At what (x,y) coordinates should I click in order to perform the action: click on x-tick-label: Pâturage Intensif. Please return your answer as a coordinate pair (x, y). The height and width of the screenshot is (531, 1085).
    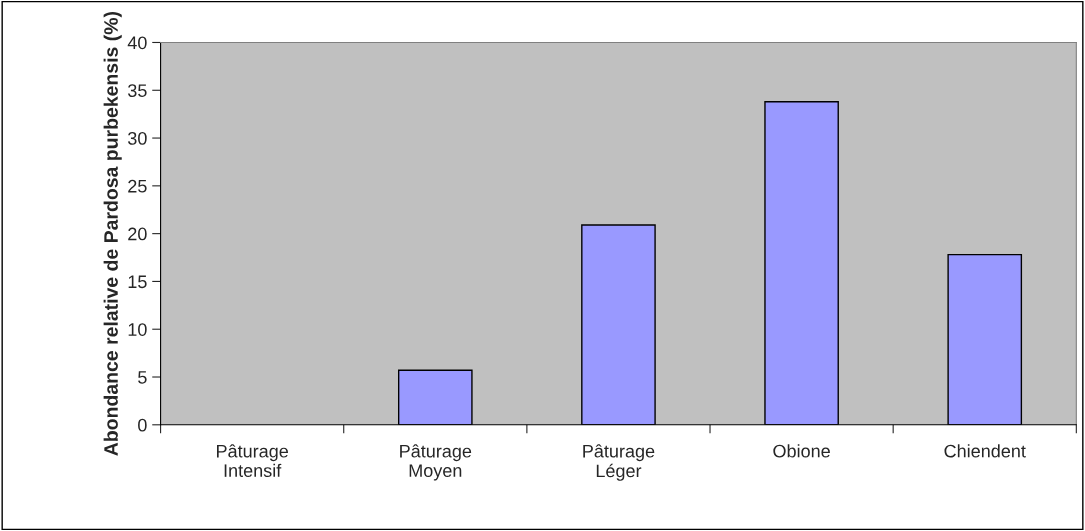
    Looking at the image, I should click on (252, 461).